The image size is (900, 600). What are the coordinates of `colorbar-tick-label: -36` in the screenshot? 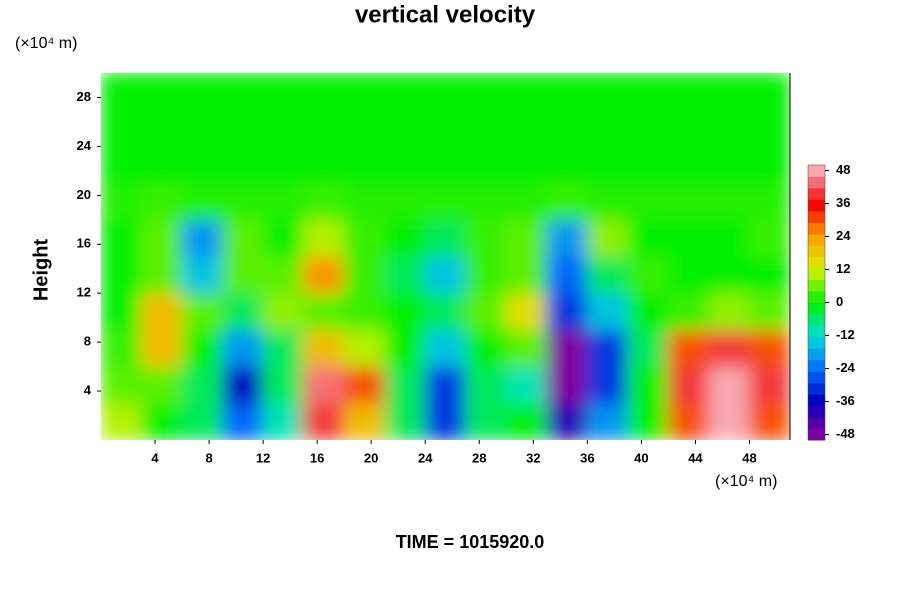 It's located at (845, 400).